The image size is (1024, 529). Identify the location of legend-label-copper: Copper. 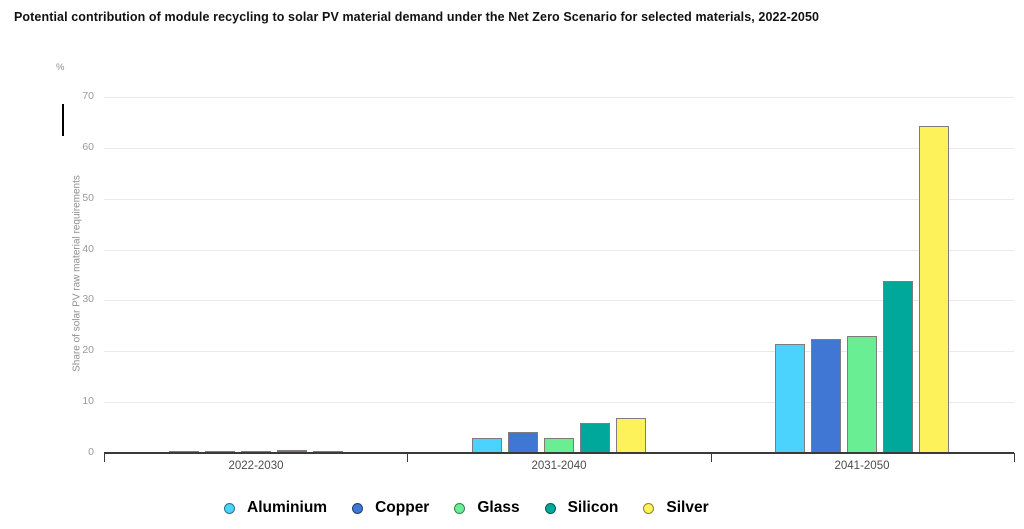
(402, 507).